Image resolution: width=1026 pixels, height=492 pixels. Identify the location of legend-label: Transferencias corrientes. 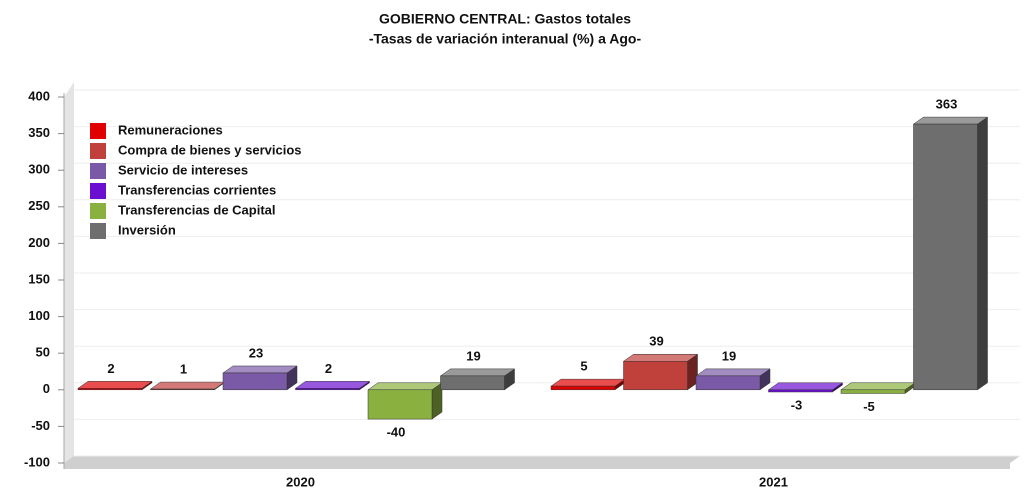
(197, 189).